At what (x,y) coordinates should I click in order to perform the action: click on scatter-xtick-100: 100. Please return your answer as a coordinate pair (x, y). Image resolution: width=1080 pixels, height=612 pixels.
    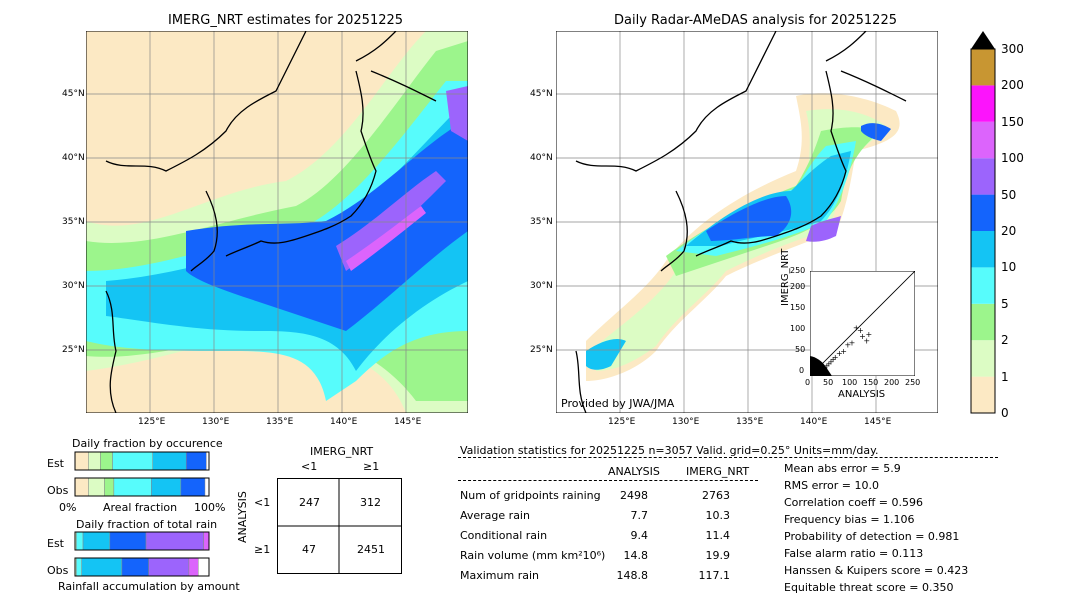
    Looking at the image, I should click on (850, 382).